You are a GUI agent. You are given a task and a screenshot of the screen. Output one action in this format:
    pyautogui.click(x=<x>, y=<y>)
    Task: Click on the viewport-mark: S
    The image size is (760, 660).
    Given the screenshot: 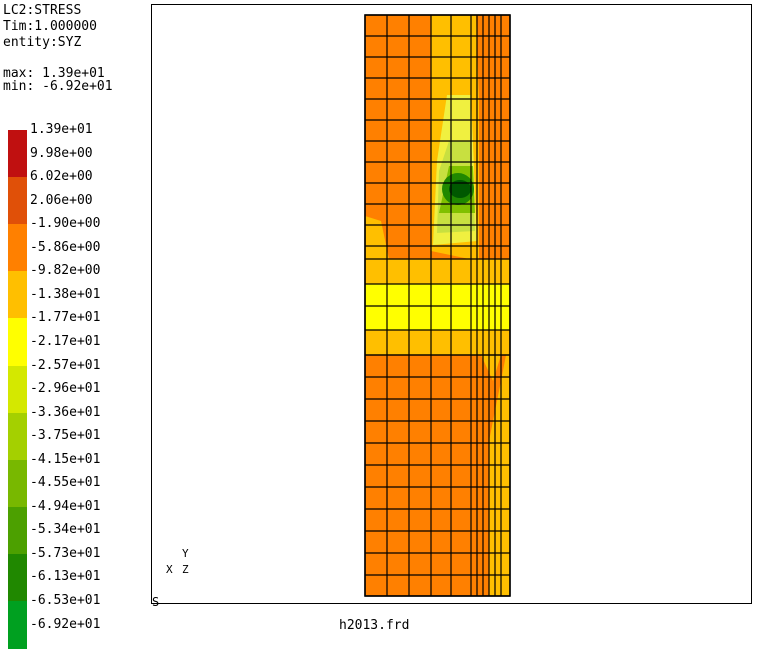 What is the action you would take?
    pyautogui.click(x=156, y=602)
    